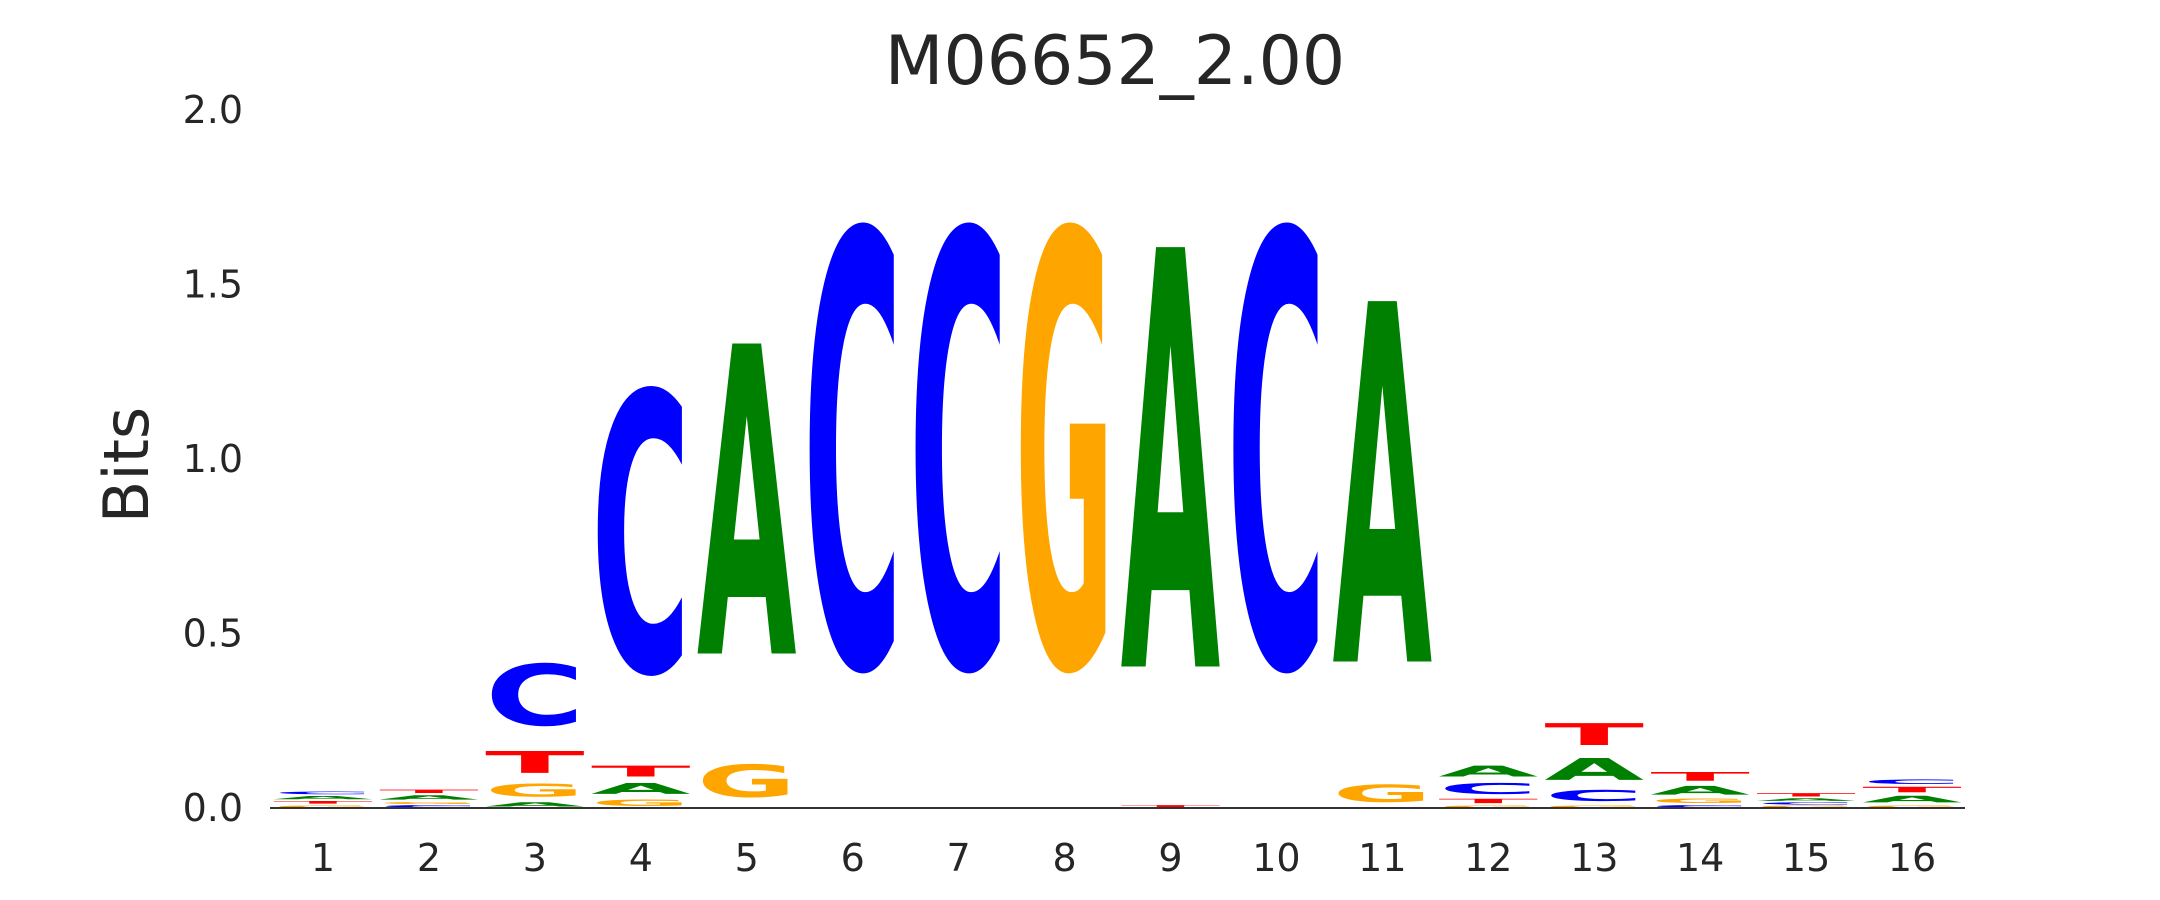 The height and width of the screenshot is (900, 2160). Describe the element at coordinates (1700, 858) in the screenshot. I see `x-tick-label: 14` at that location.